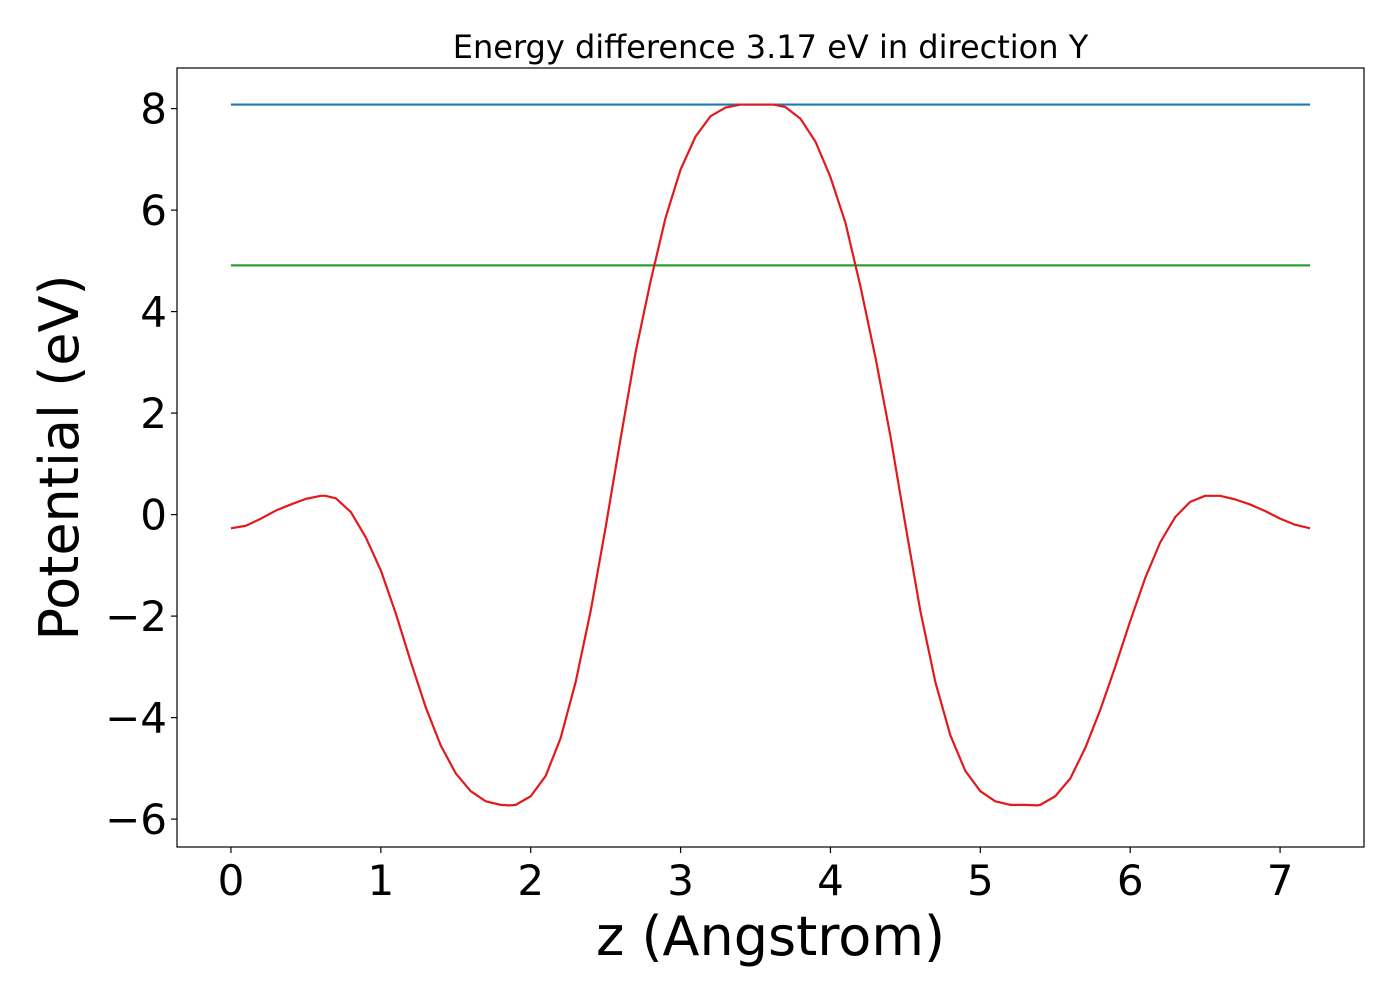 This screenshot has width=1400, height=1000. I want to click on x-tick-label: 2, so click(530, 880).